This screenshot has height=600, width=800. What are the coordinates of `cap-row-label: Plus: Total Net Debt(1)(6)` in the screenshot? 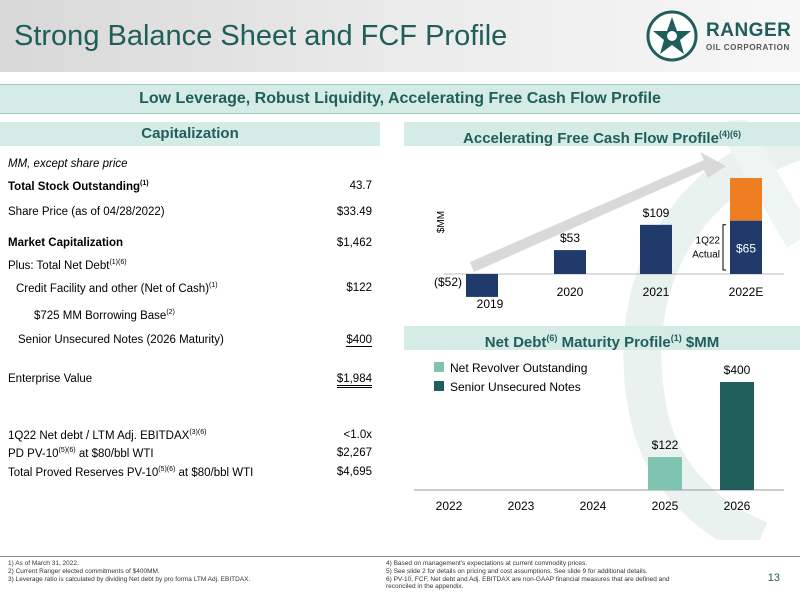 It's located at (67, 265).